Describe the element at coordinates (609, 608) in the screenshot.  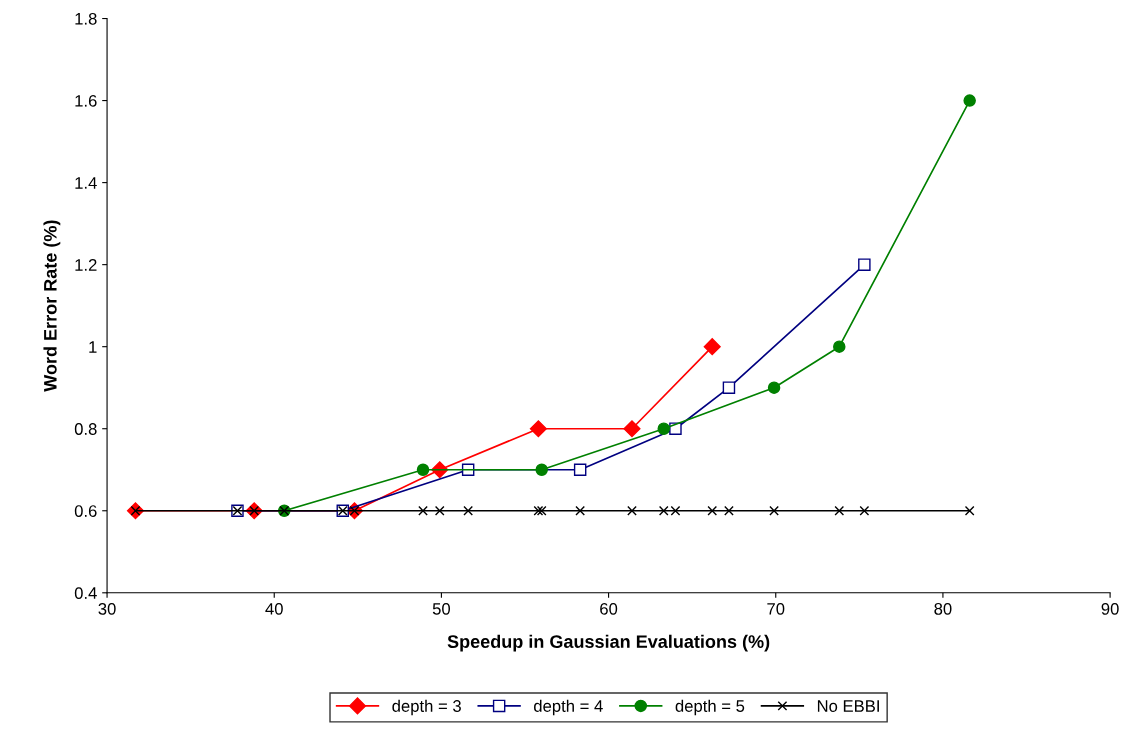
I see `x-tick-label: 60` at that location.